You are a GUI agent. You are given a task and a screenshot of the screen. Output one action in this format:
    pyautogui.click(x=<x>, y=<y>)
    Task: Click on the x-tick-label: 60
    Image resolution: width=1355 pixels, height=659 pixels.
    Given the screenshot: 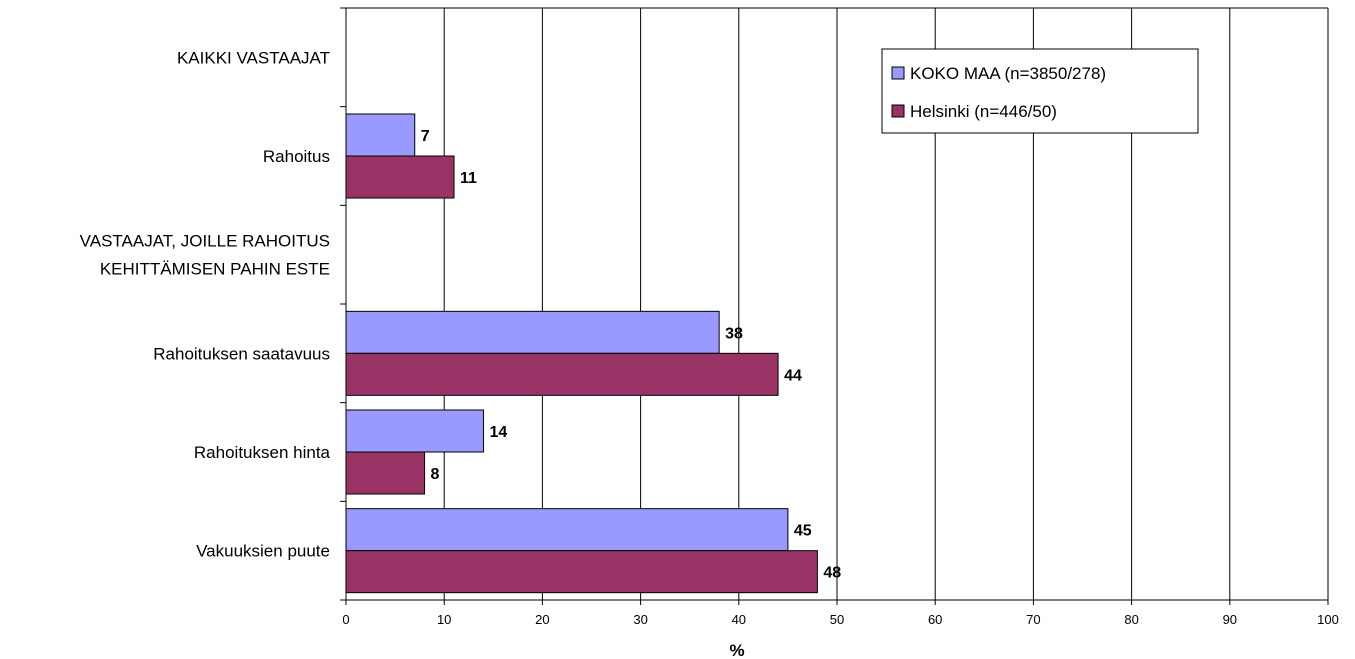 What is the action you would take?
    pyautogui.click(x=935, y=619)
    